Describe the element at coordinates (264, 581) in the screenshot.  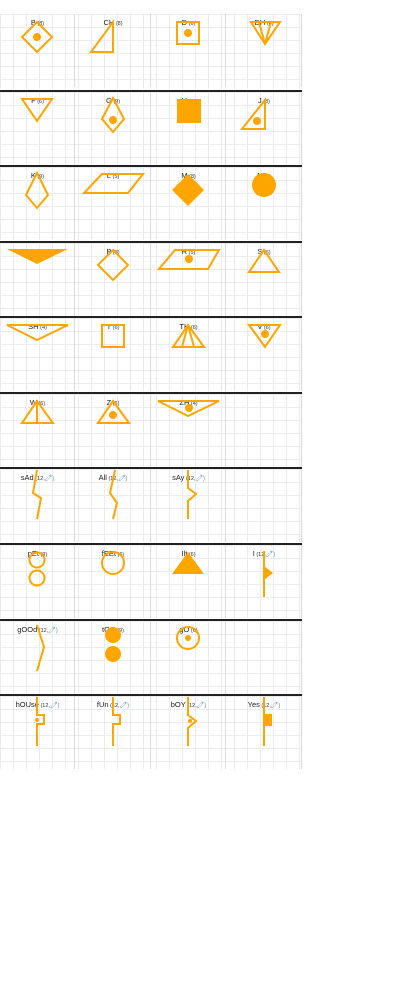
I see `symbol-cell: I (12,🧷)` at that location.